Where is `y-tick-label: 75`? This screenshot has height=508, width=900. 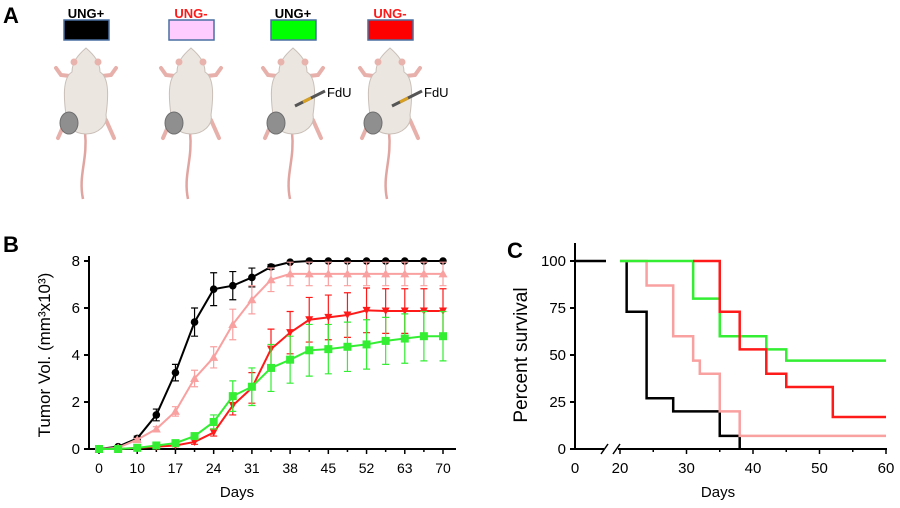 y-tick-label: 75 is located at coordinates (557, 308).